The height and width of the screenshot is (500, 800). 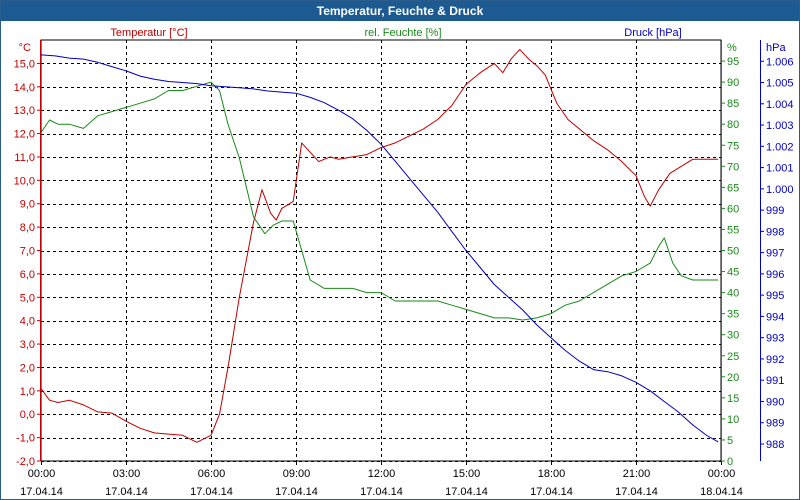 What do you see at coordinates (382, 474) in the screenshot?
I see `x-tick-time: 12:00` at bounding box center [382, 474].